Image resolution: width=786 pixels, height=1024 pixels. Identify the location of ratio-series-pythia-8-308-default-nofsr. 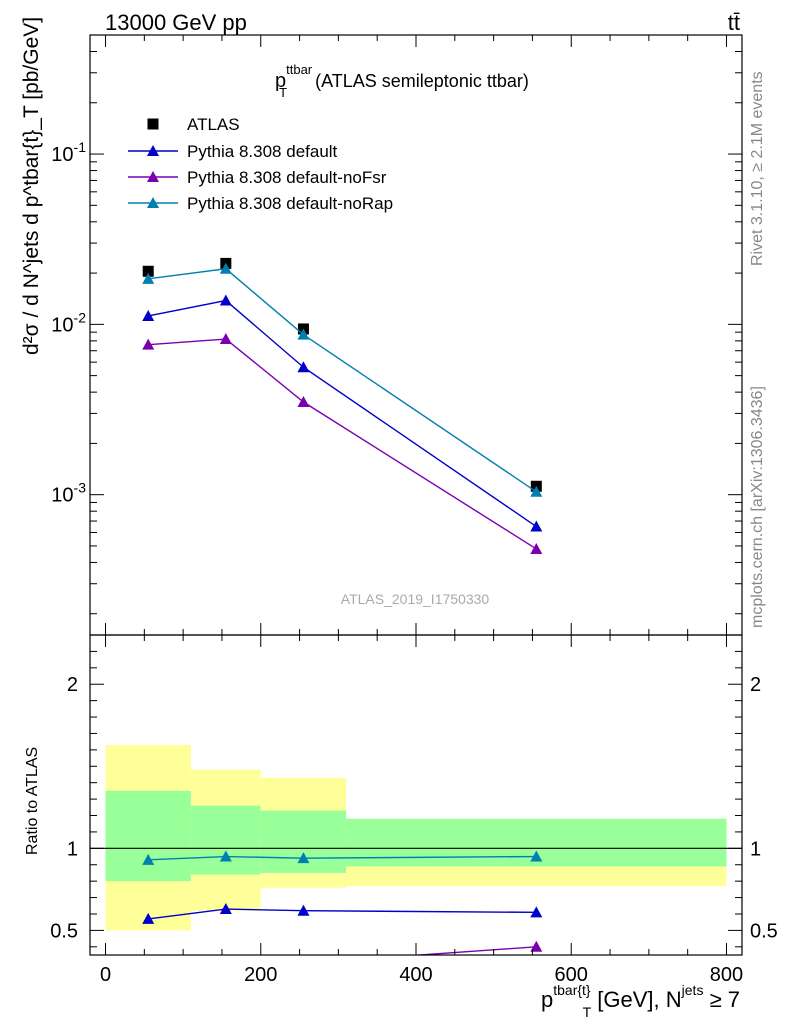
(476, 947).